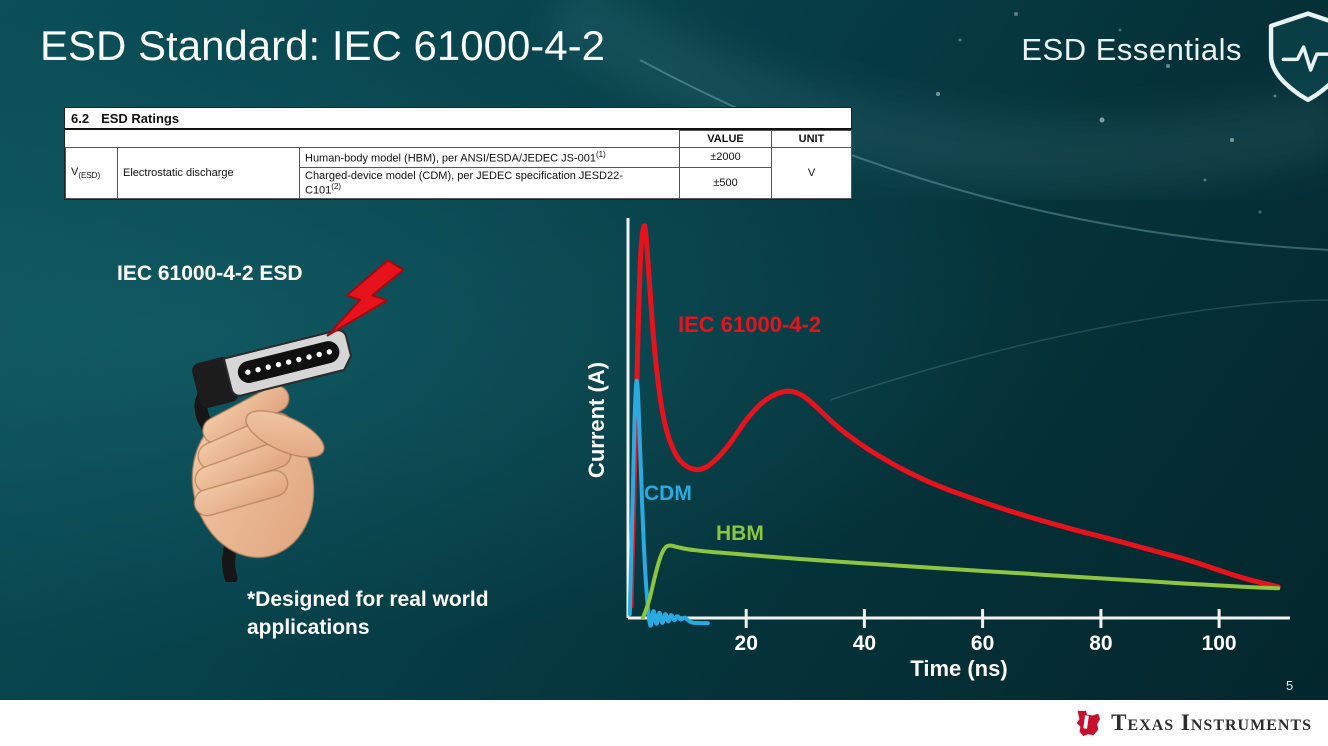 This screenshot has height=746, width=1328. What do you see at coordinates (959, 668) in the screenshot?
I see `x-axis-label: Time (ns)` at bounding box center [959, 668].